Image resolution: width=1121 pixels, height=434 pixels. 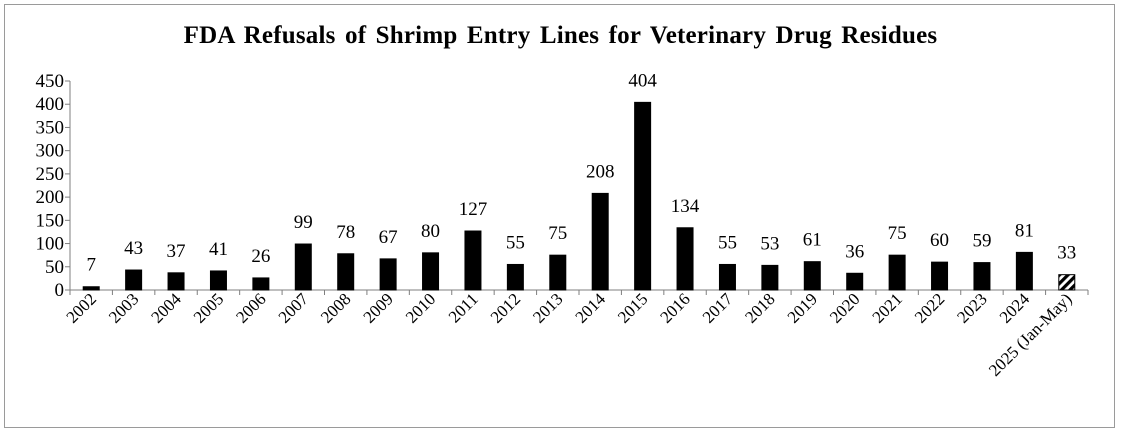 I want to click on data-label: 26, so click(x=260, y=256).